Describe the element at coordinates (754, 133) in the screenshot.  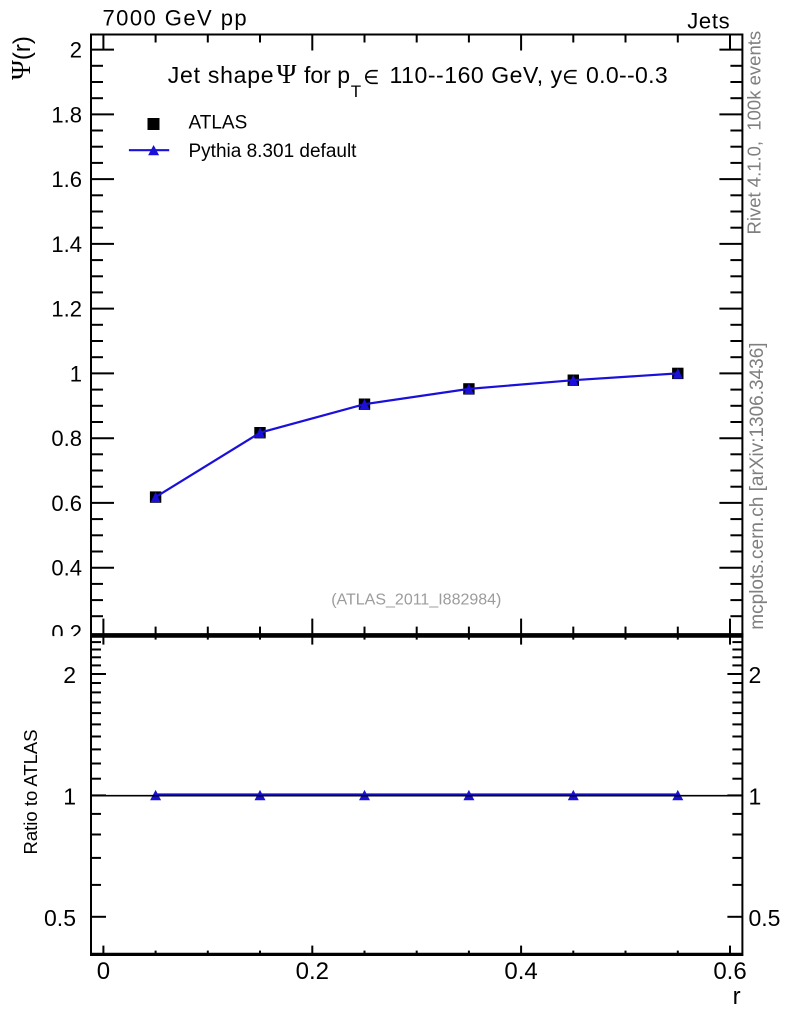
I see `svg-text: Rivet 4.1.0, 100k events` at that location.